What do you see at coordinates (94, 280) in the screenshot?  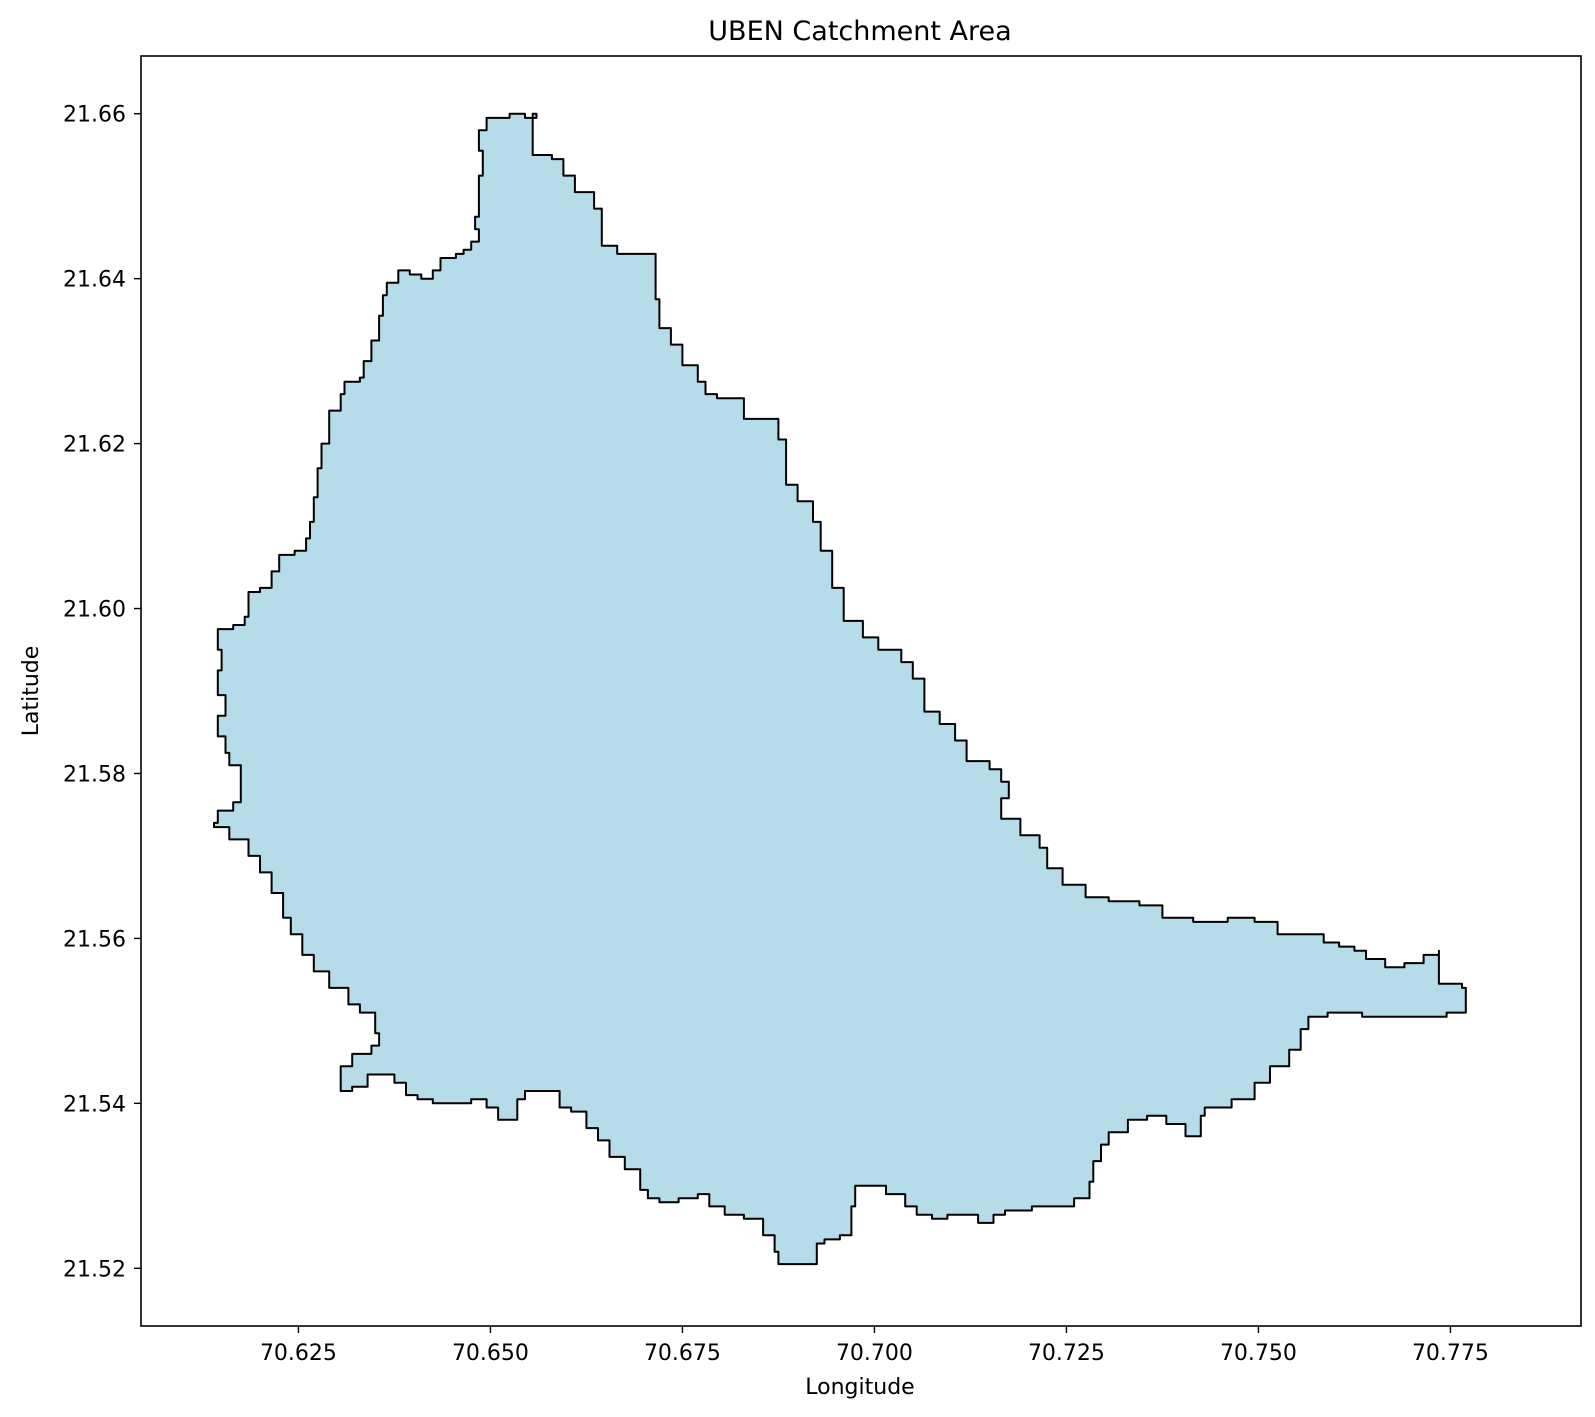 I see `y-tick-label: 21.64` at bounding box center [94, 280].